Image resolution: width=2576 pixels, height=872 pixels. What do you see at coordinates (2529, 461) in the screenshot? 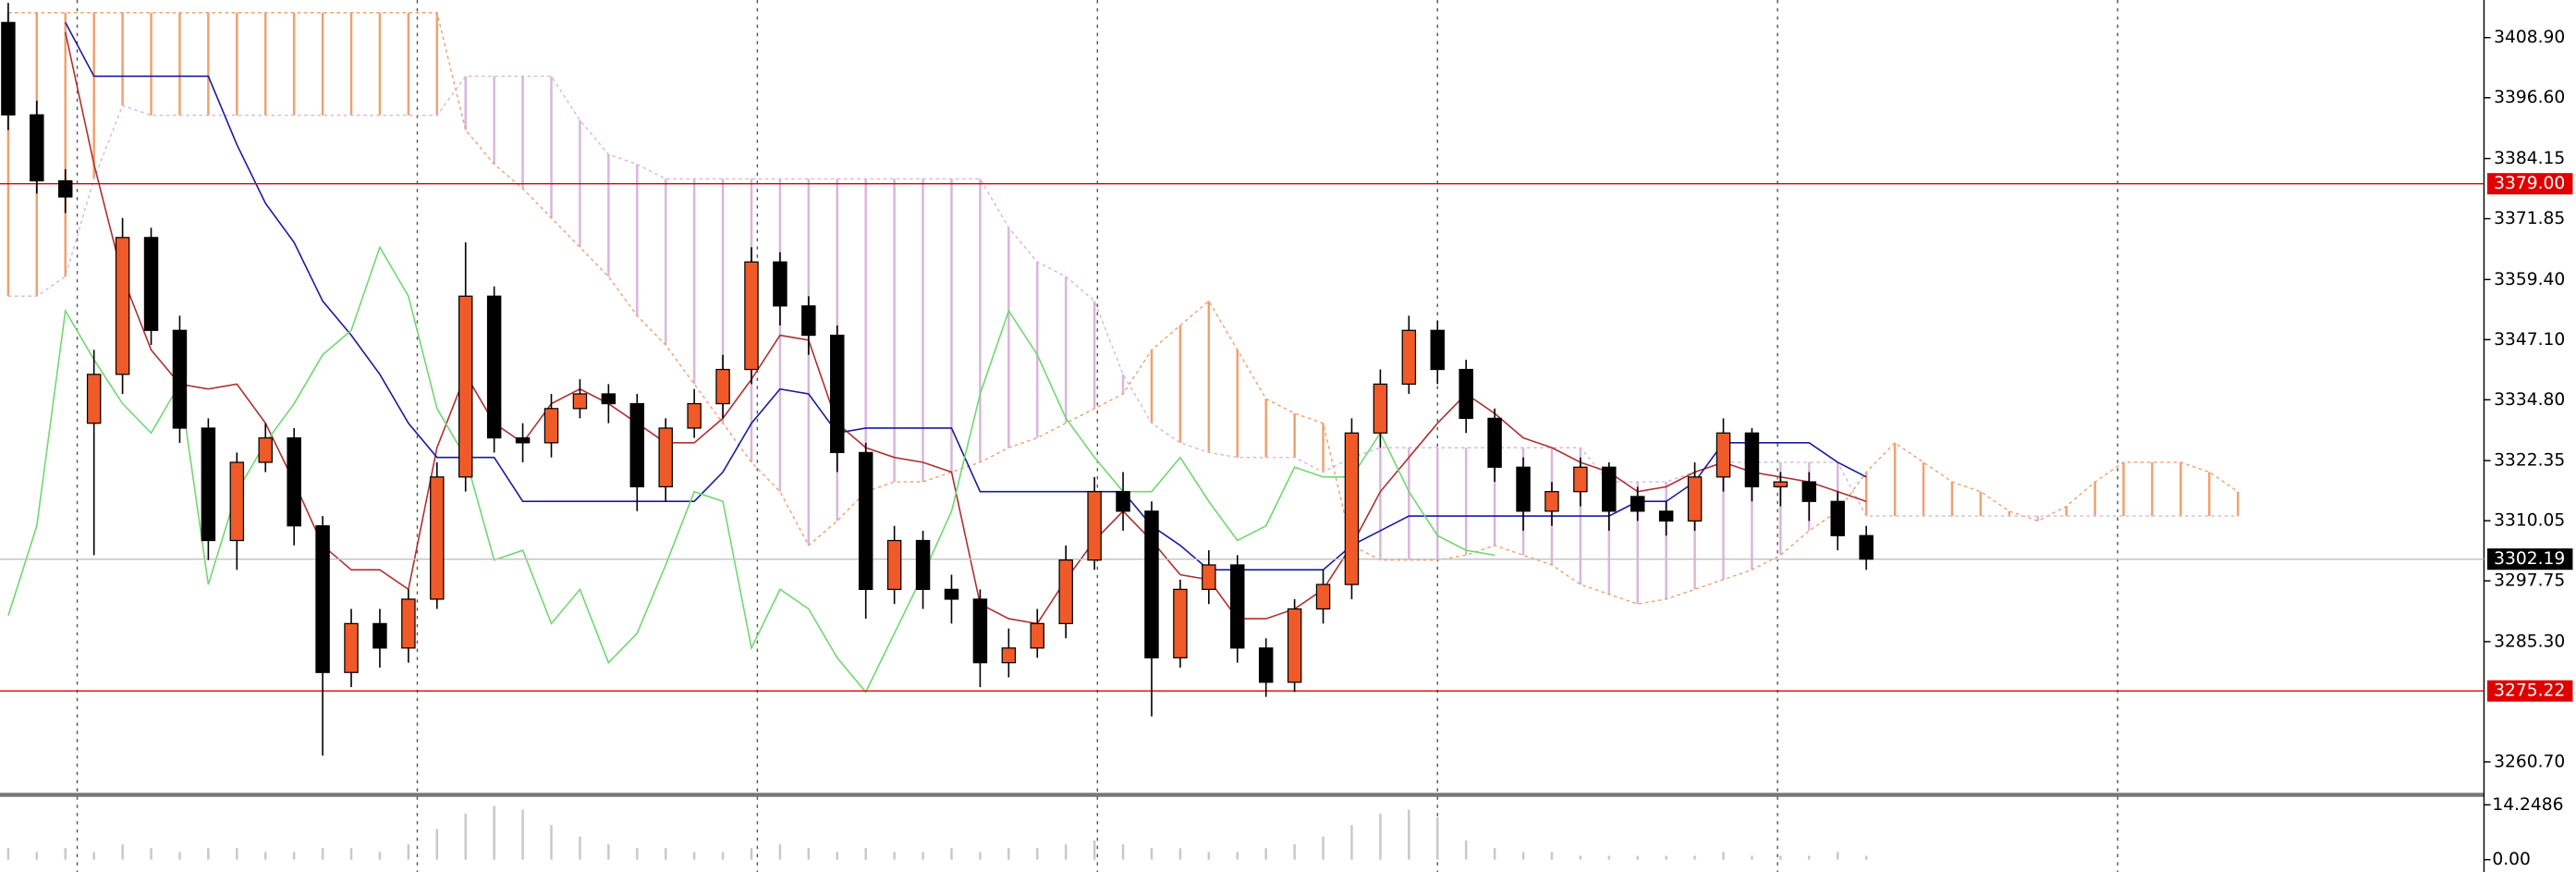
I see `y-tick-label: 3322.35` at bounding box center [2529, 461].